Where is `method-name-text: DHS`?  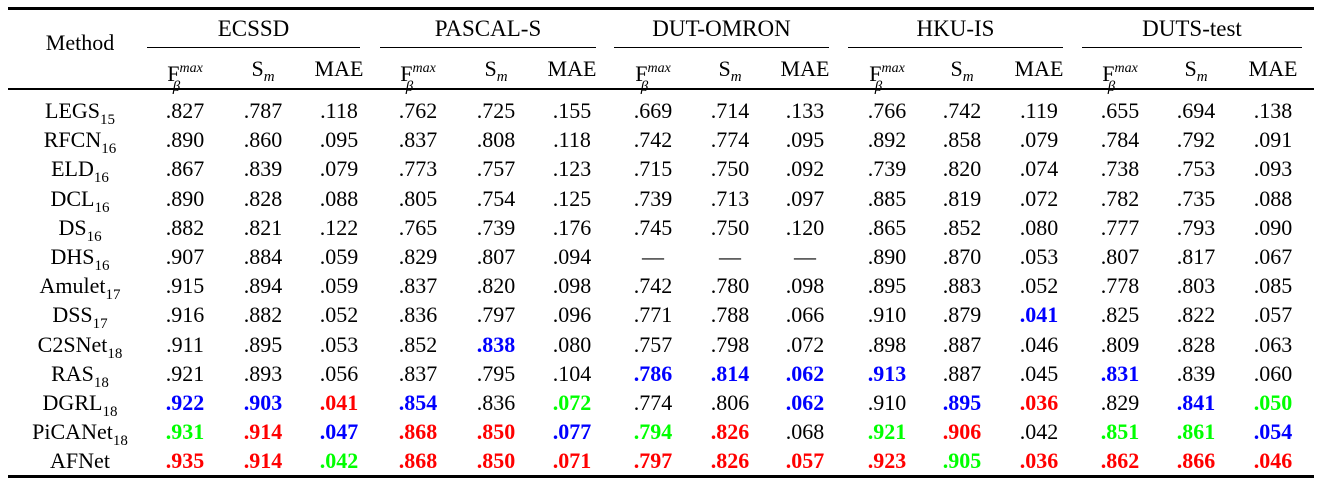
method-name-text: DHS is located at coordinates (72, 256).